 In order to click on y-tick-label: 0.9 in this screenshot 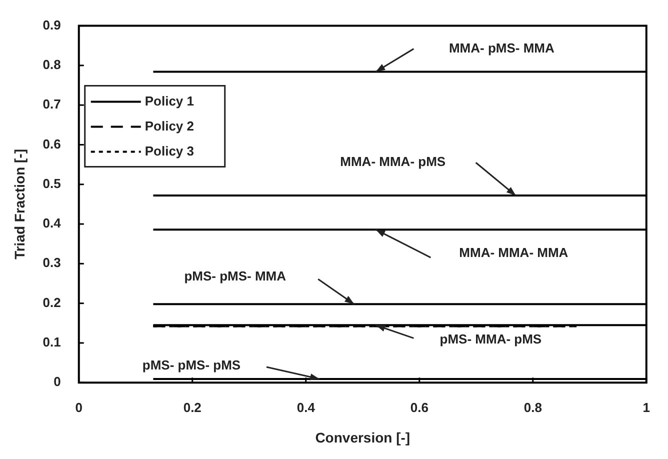, I will do `click(51, 24)`.